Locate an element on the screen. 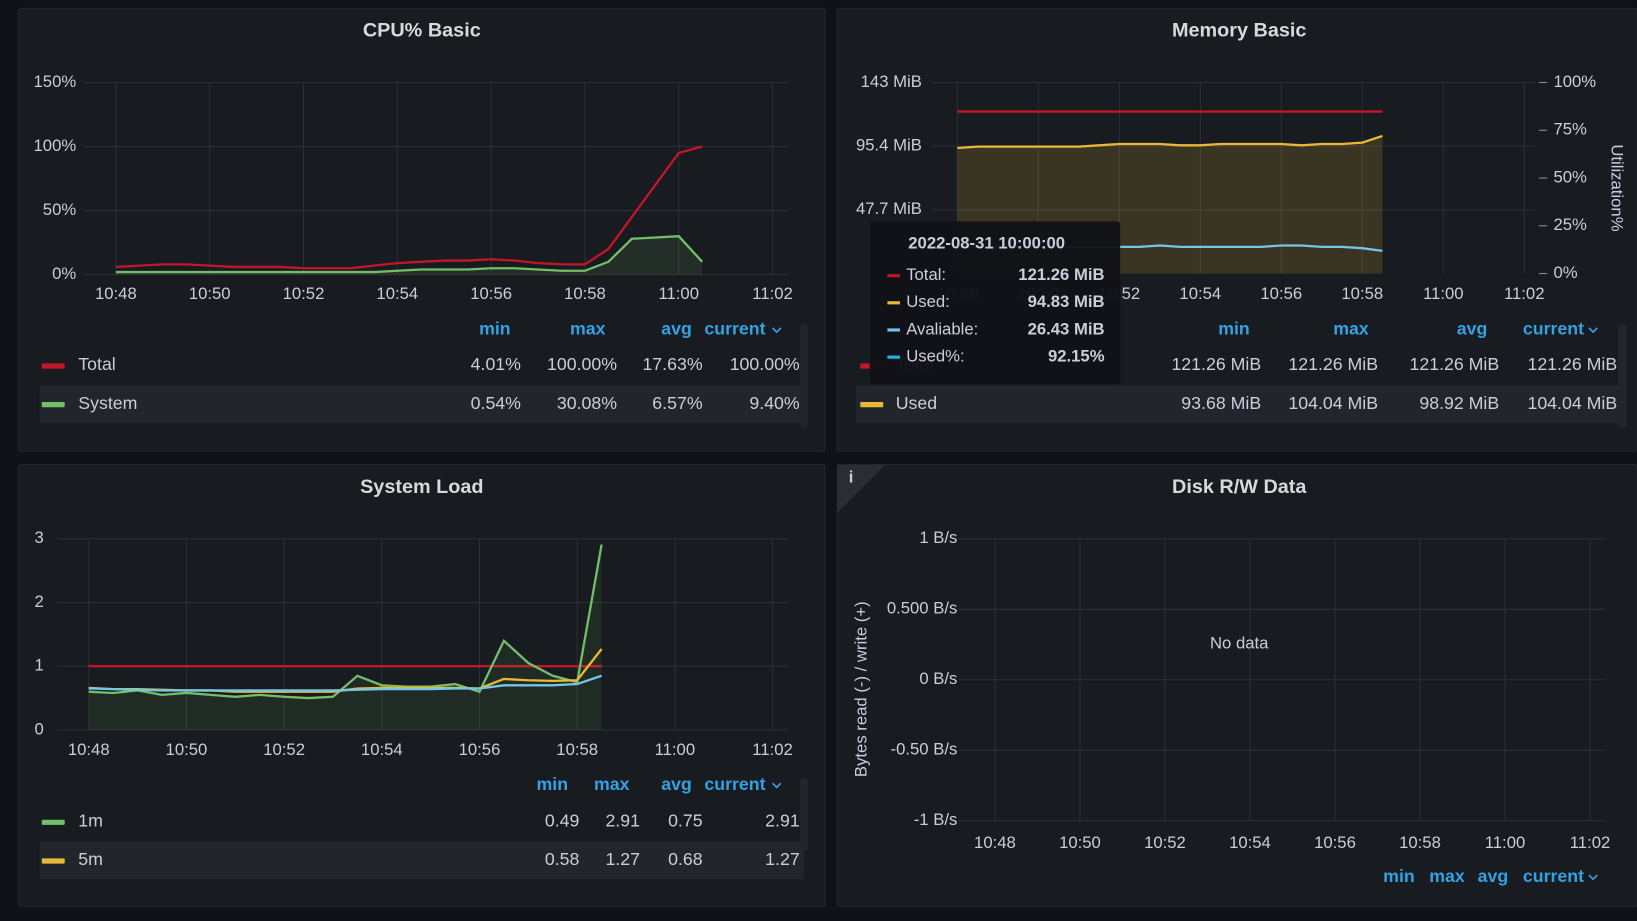 Image resolution: width=1637 pixels, height=921 pixels. tooltip-value: 121.26 MiB is located at coordinates (1061, 274).